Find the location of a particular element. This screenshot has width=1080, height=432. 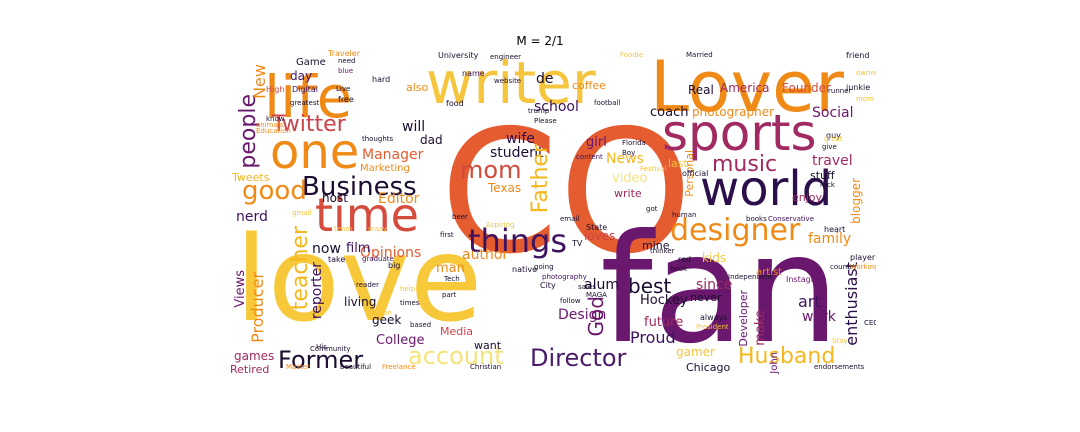

cloud-word: graduate is located at coordinates (378, 259).